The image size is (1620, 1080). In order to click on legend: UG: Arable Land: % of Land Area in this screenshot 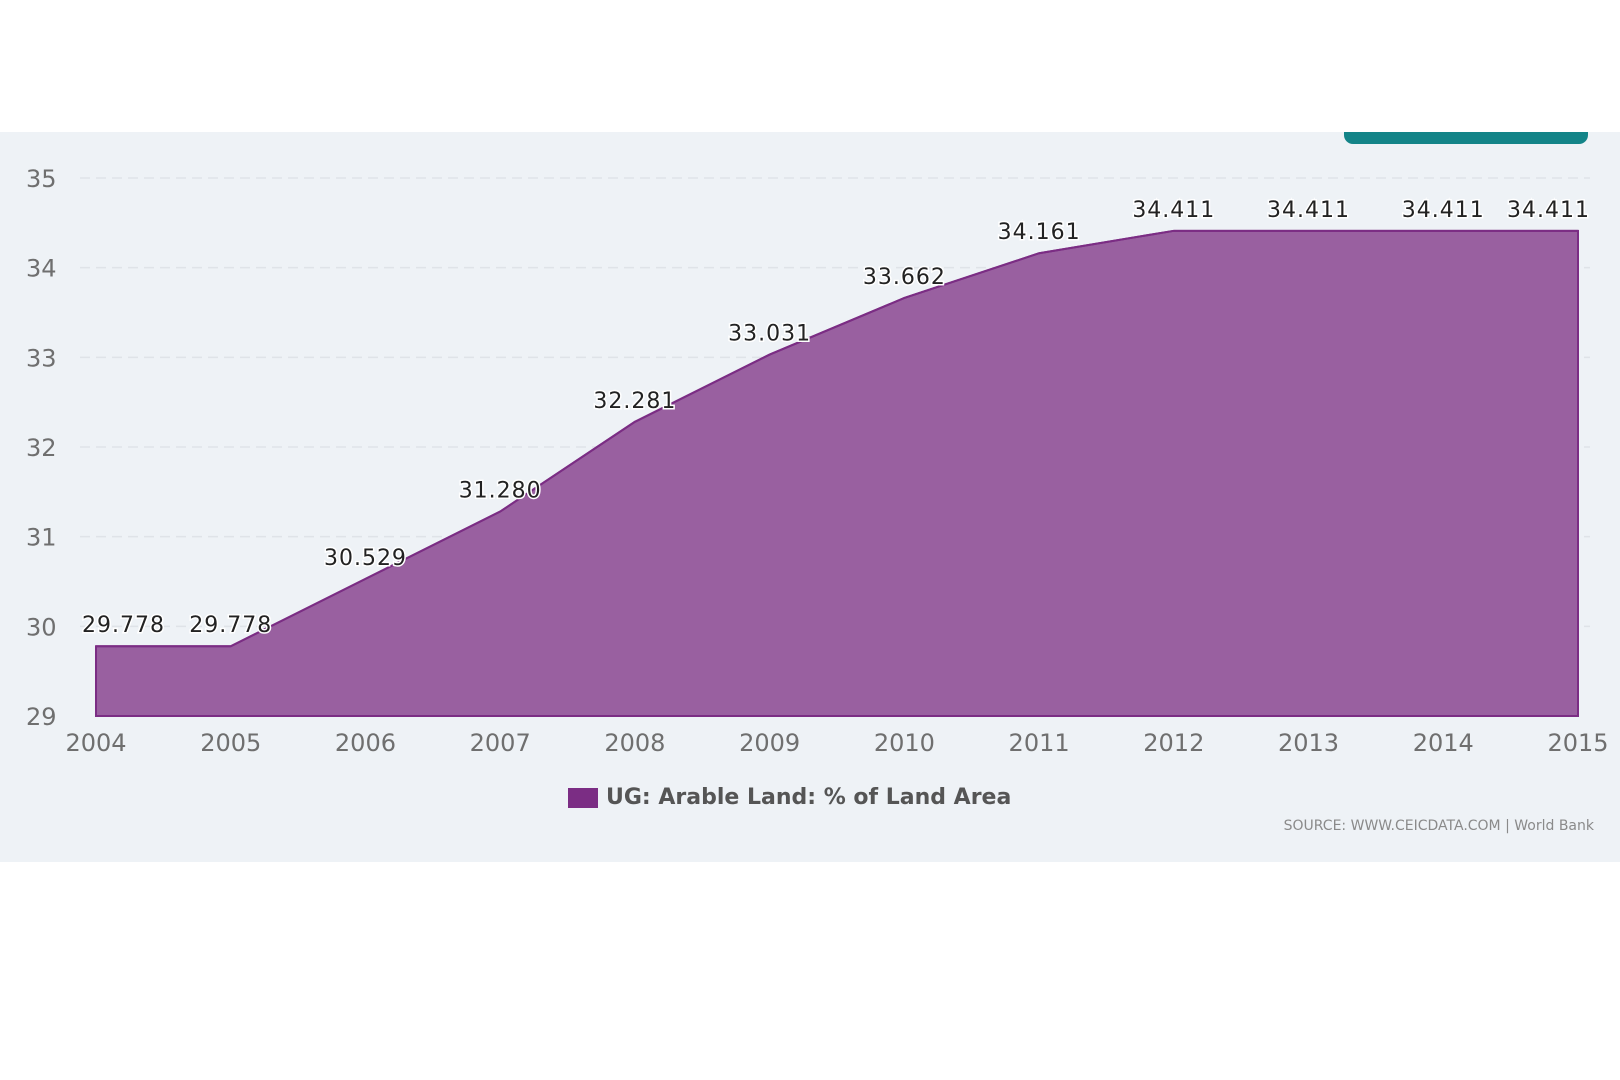, I will do `click(789, 797)`.